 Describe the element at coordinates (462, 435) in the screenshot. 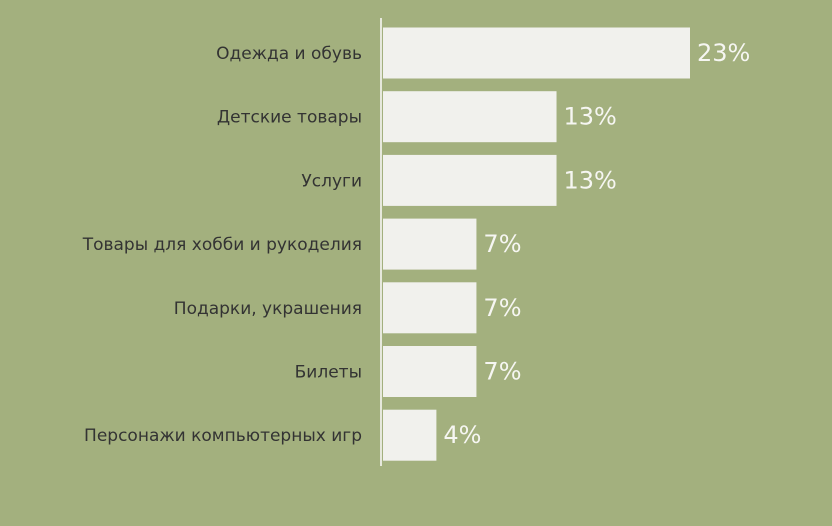

I see `value-label: 4%` at that location.